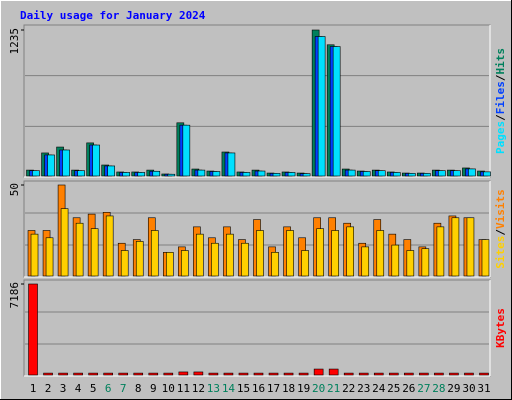 Image resolution: width=512 pixels, height=400 pixels. Describe the element at coordinates (183, 388) in the screenshot. I see `x-tick-label: 11` at that location.